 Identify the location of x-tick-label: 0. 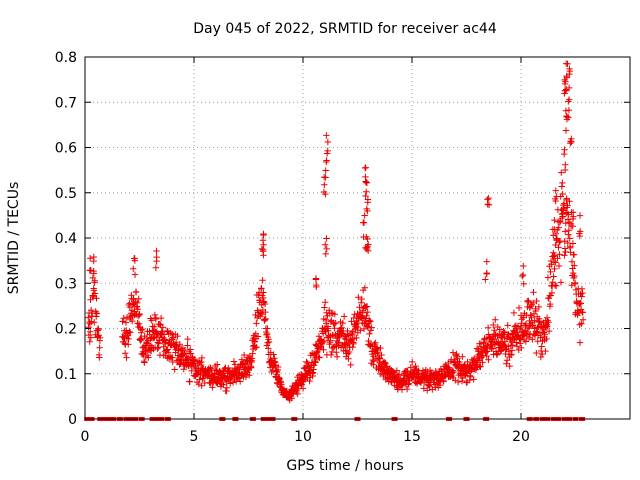
(85, 437).